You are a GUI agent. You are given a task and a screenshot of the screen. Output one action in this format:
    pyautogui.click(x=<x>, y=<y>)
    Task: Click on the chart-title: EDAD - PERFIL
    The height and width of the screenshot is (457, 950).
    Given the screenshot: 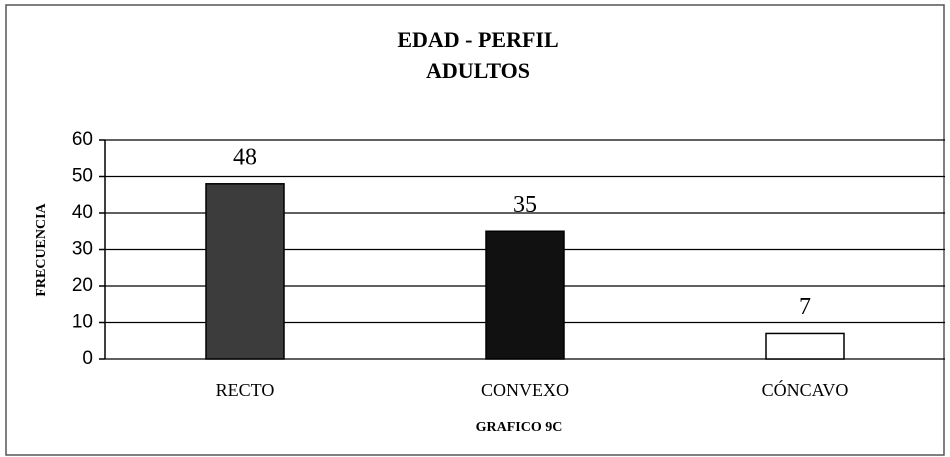 What is the action you would take?
    pyautogui.click(x=477, y=39)
    